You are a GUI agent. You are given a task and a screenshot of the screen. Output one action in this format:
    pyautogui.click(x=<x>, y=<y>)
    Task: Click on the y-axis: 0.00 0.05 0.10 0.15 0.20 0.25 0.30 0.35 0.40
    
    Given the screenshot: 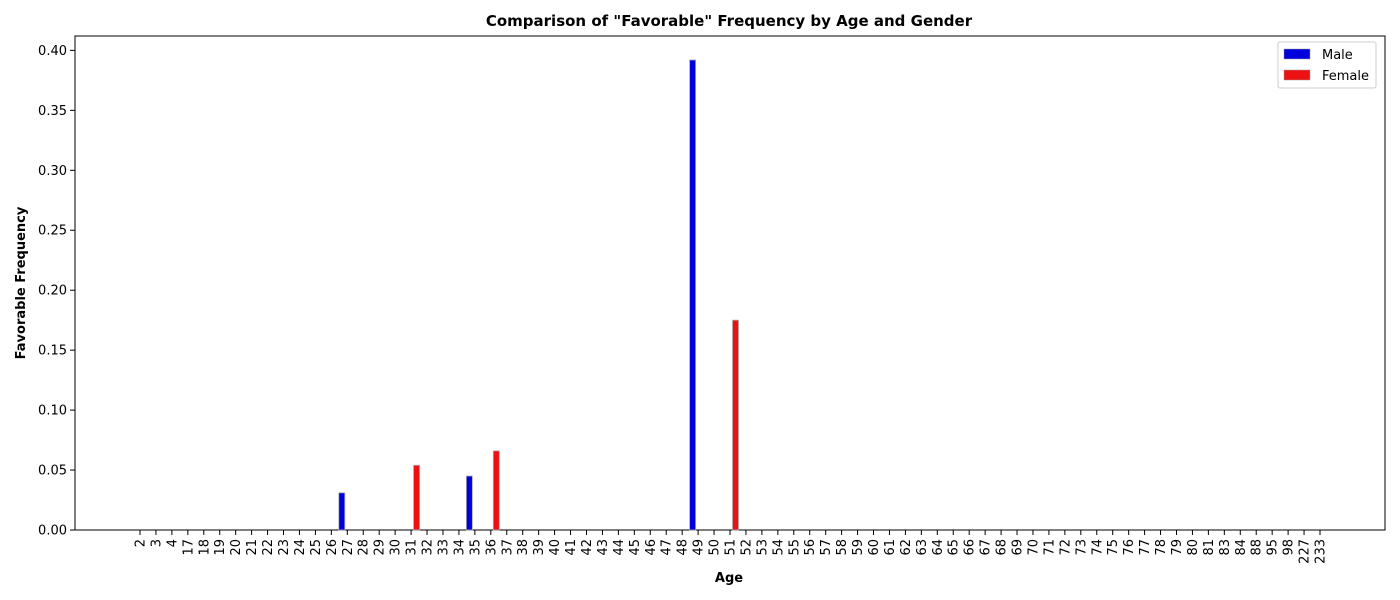 What is the action you would take?
    pyautogui.click(x=56, y=291)
    